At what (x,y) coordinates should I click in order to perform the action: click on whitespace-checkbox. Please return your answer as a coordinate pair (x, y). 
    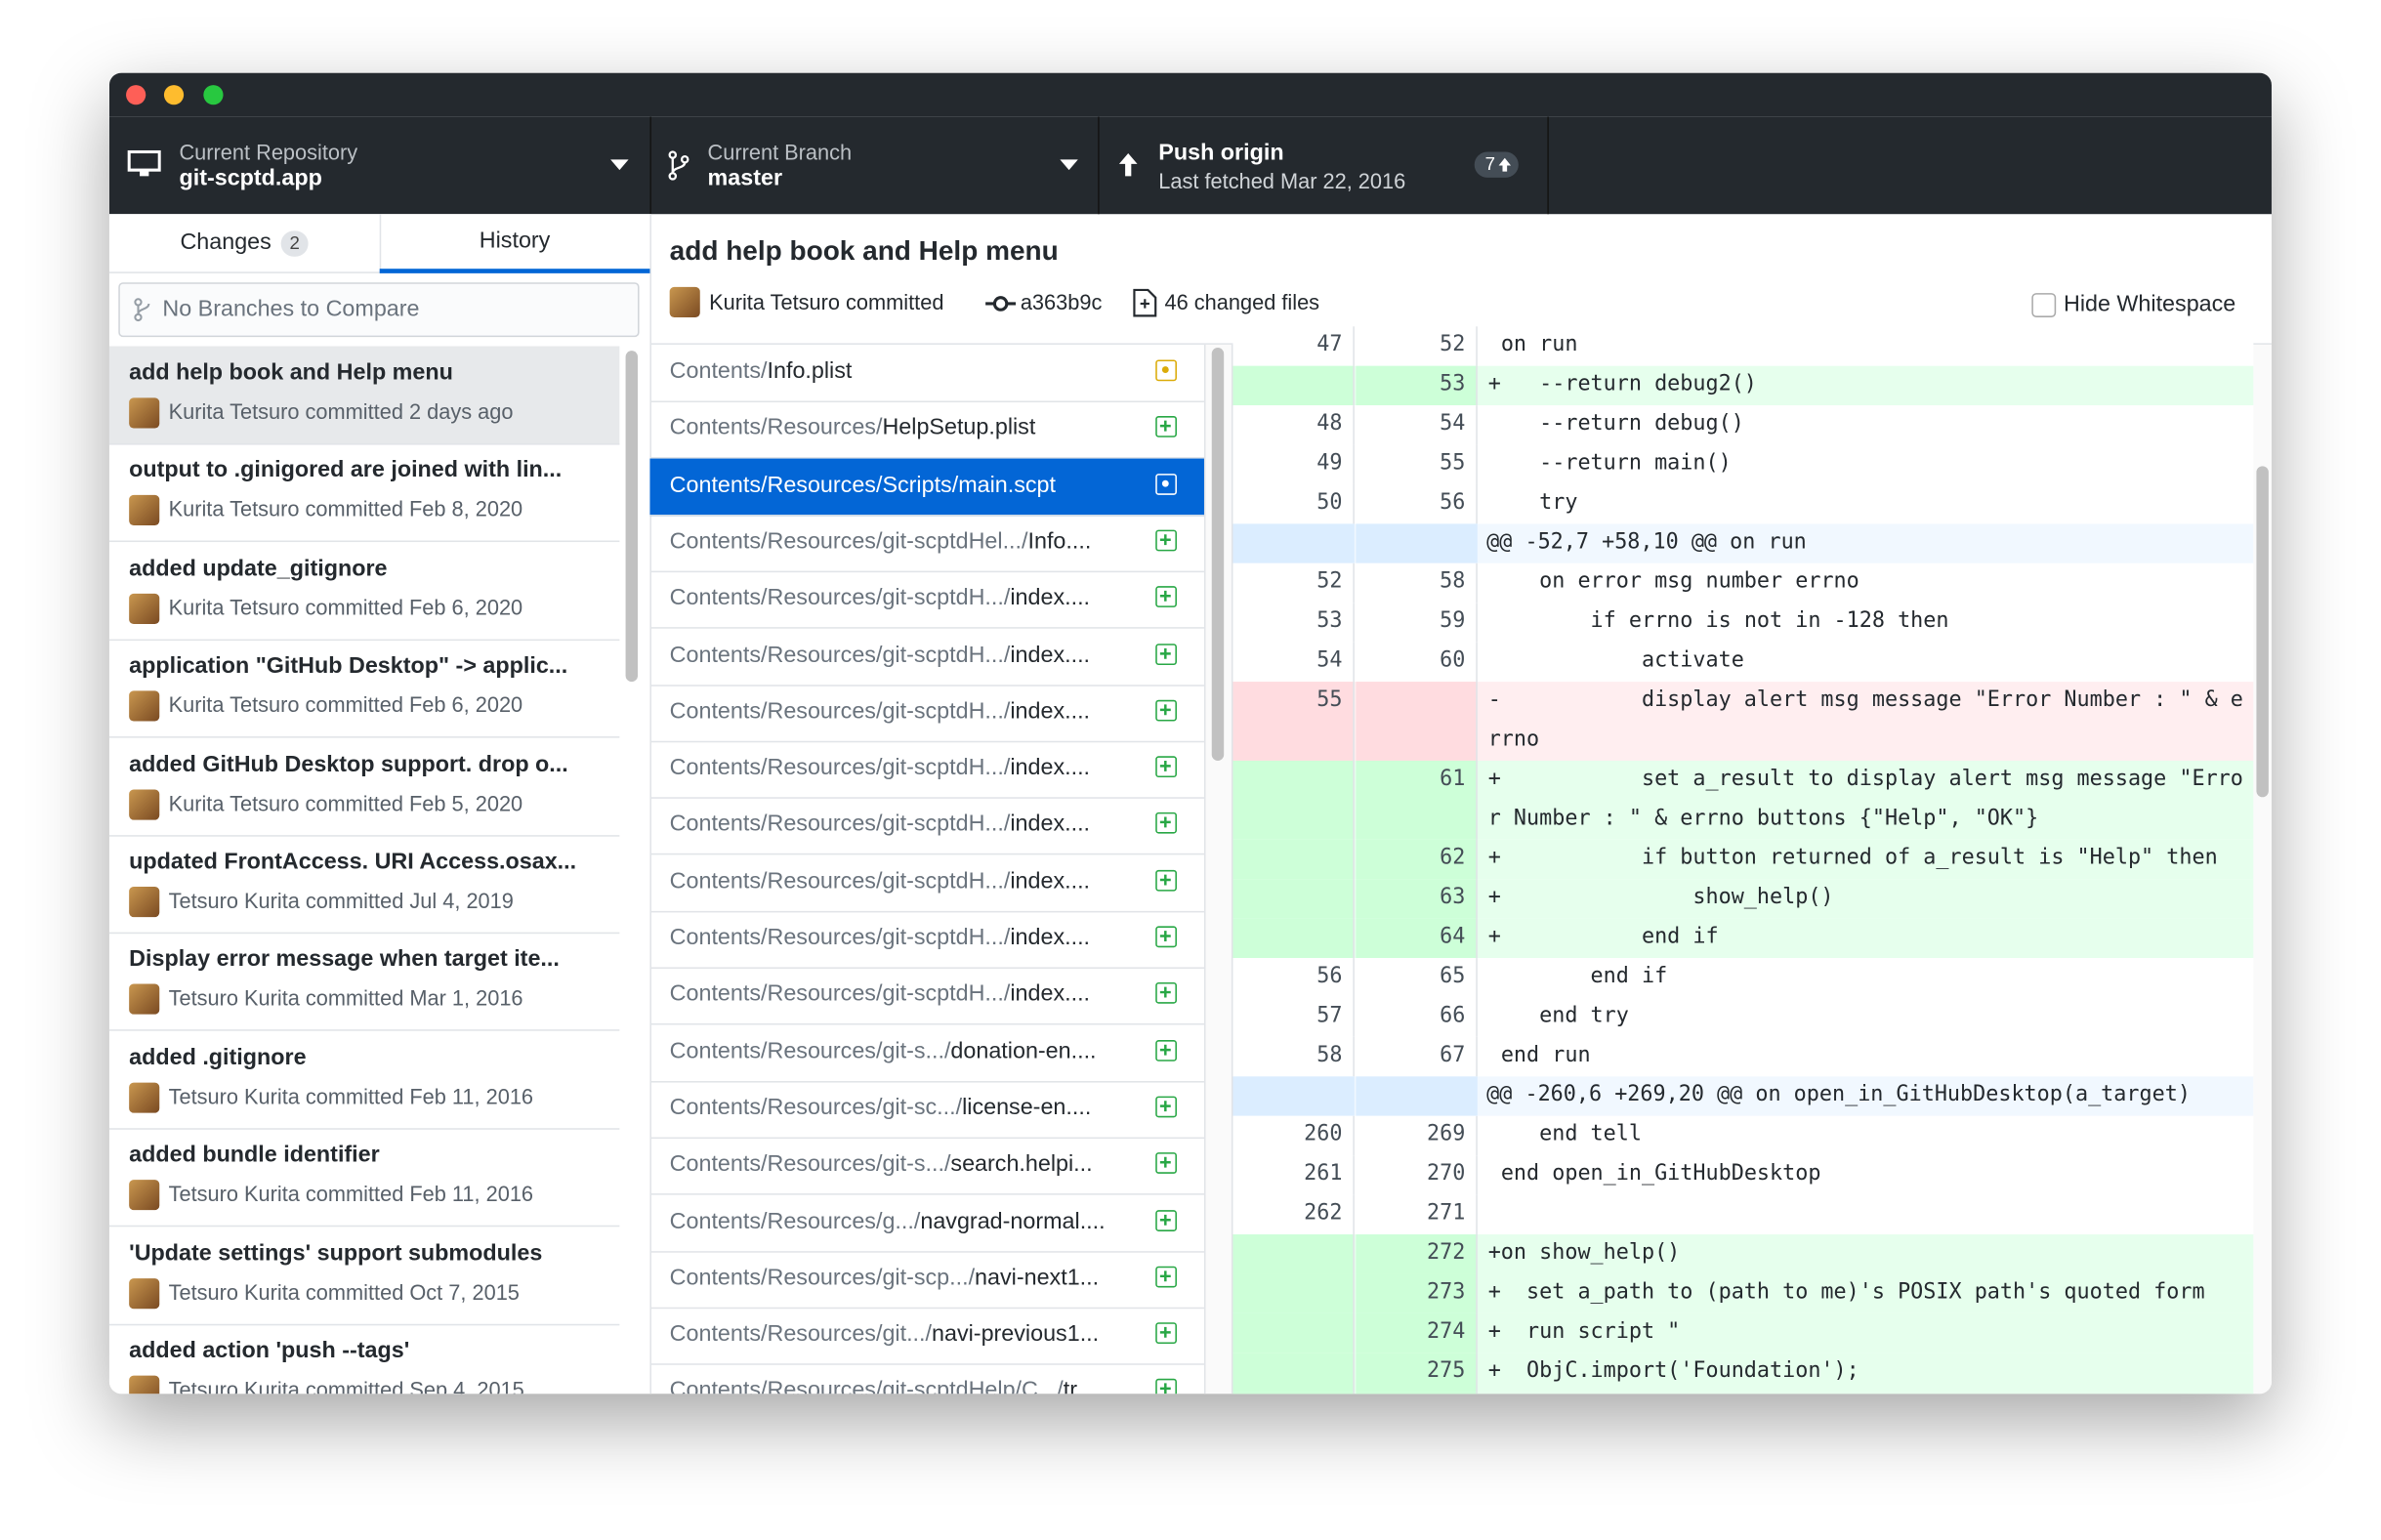
    Looking at the image, I should click on (2044, 305).